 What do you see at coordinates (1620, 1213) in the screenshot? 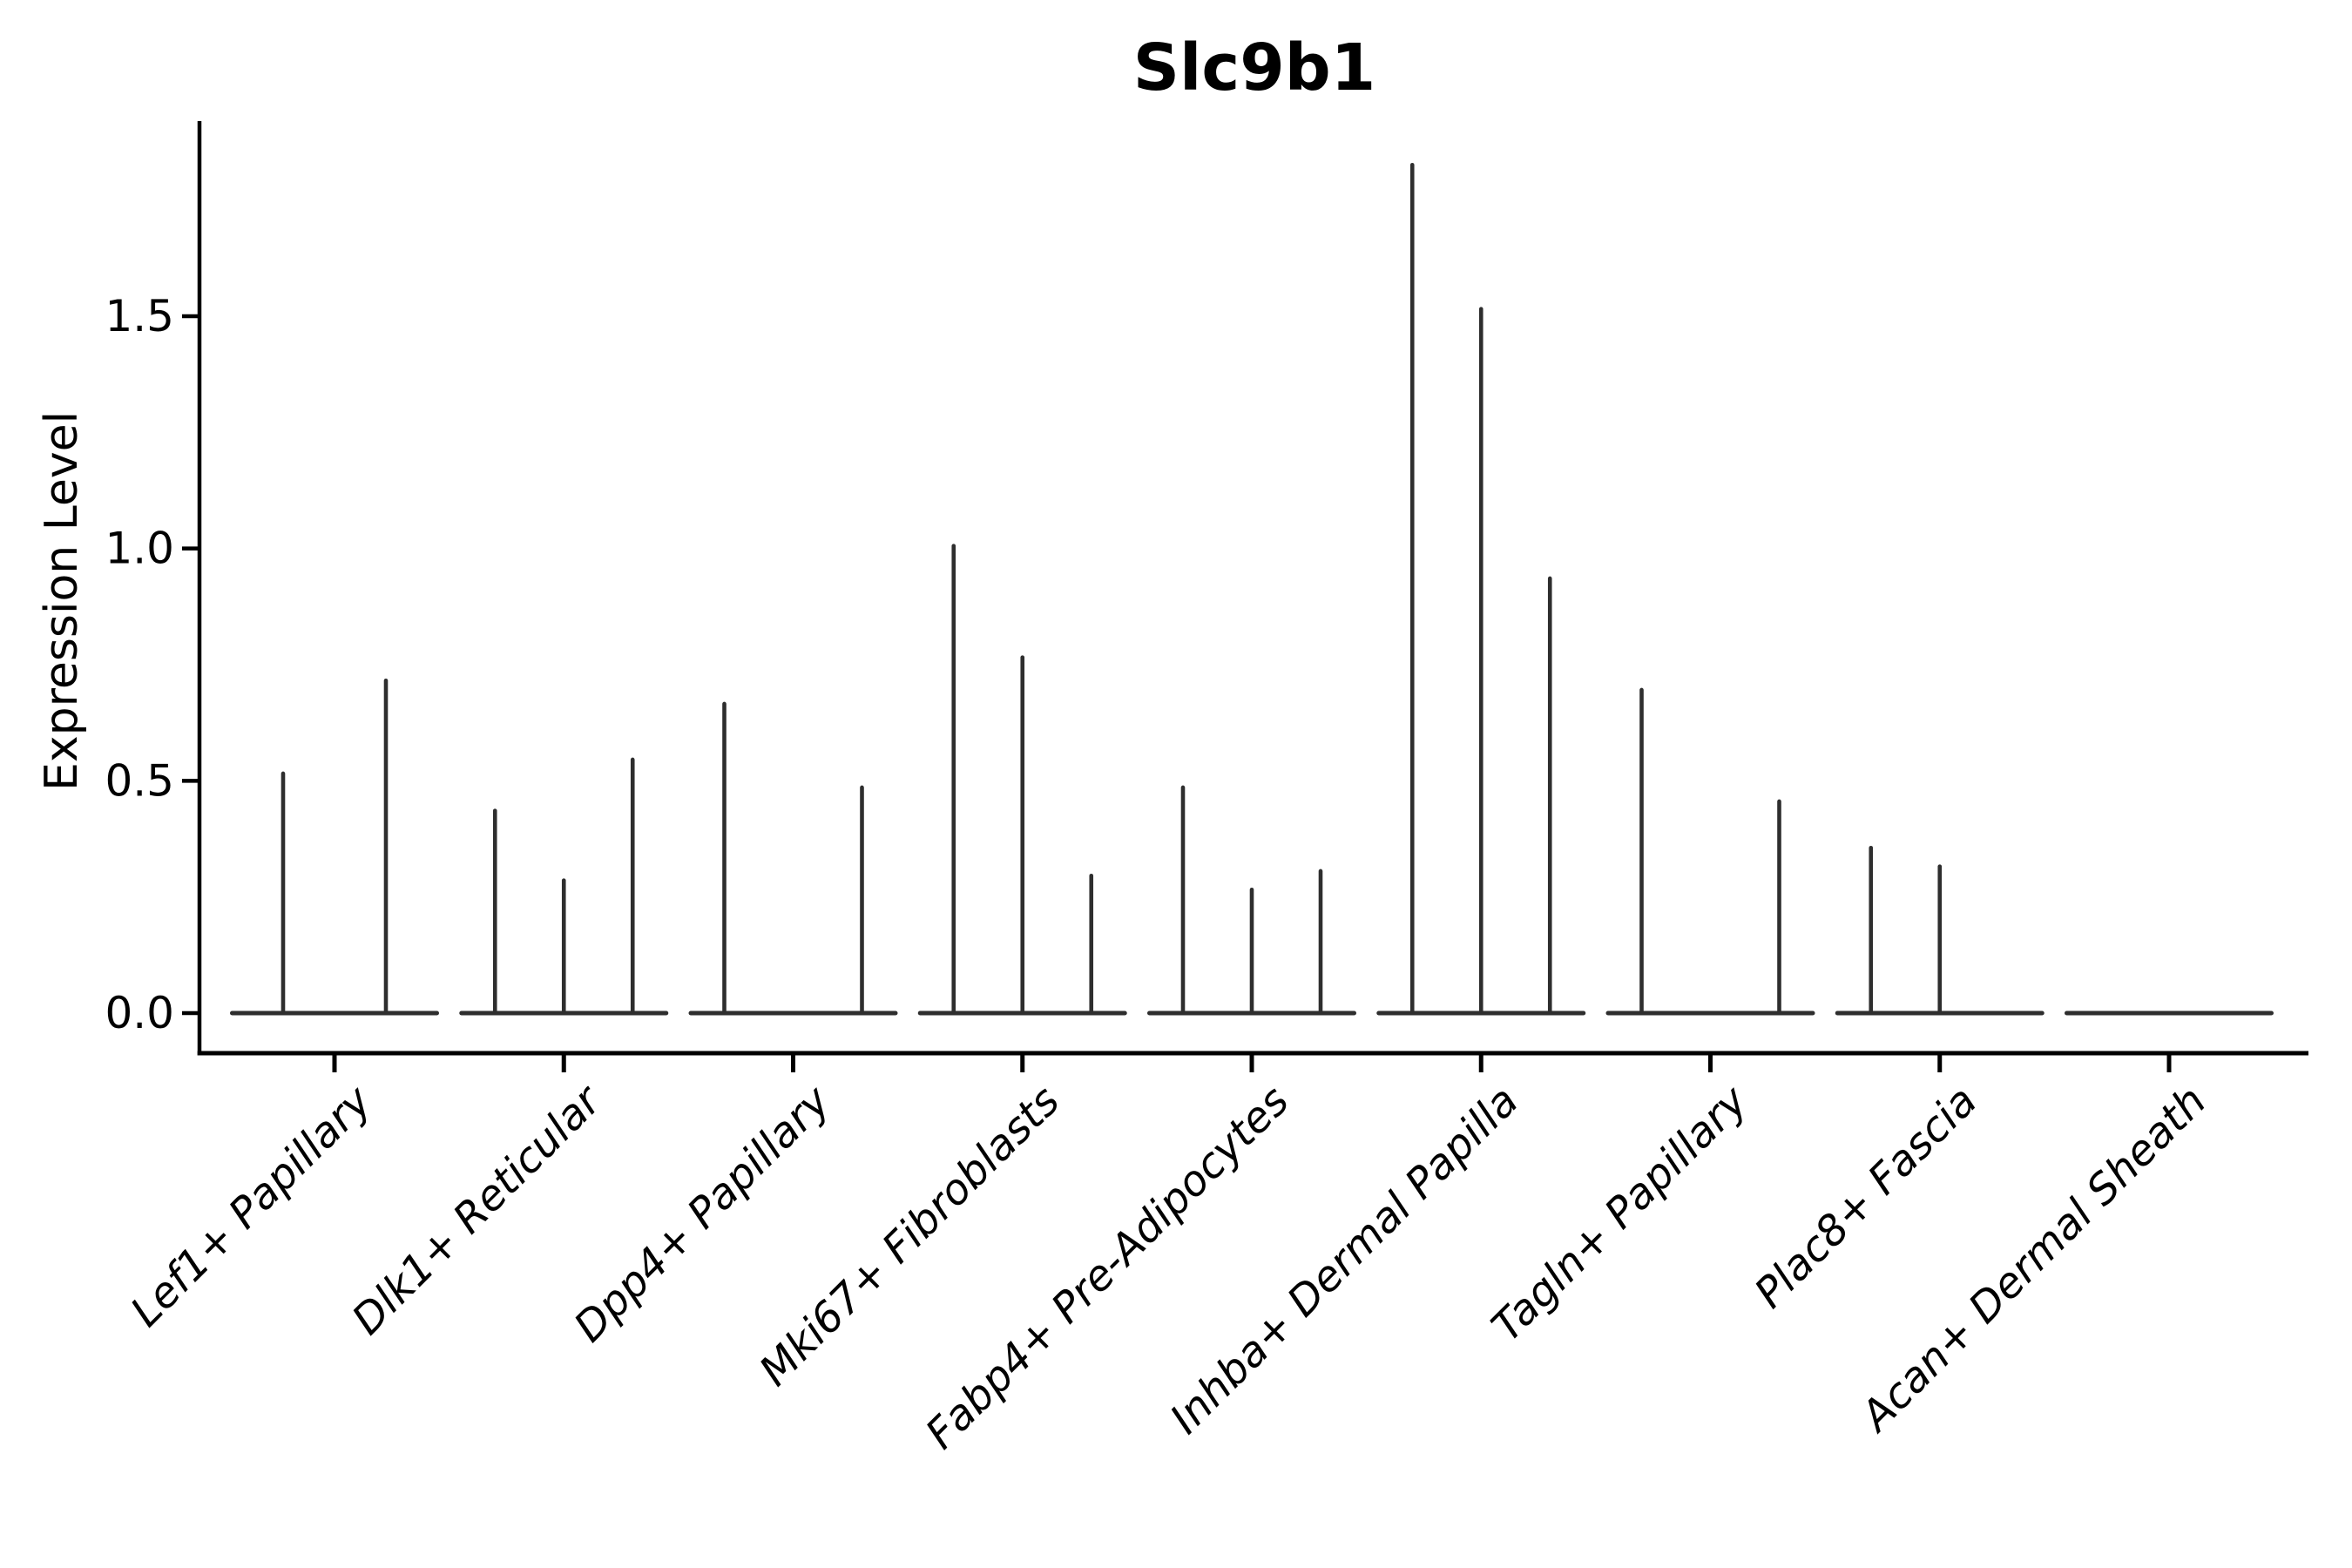
I see `x-axis-label: Tagln+ Papillary` at bounding box center [1620, 1213].